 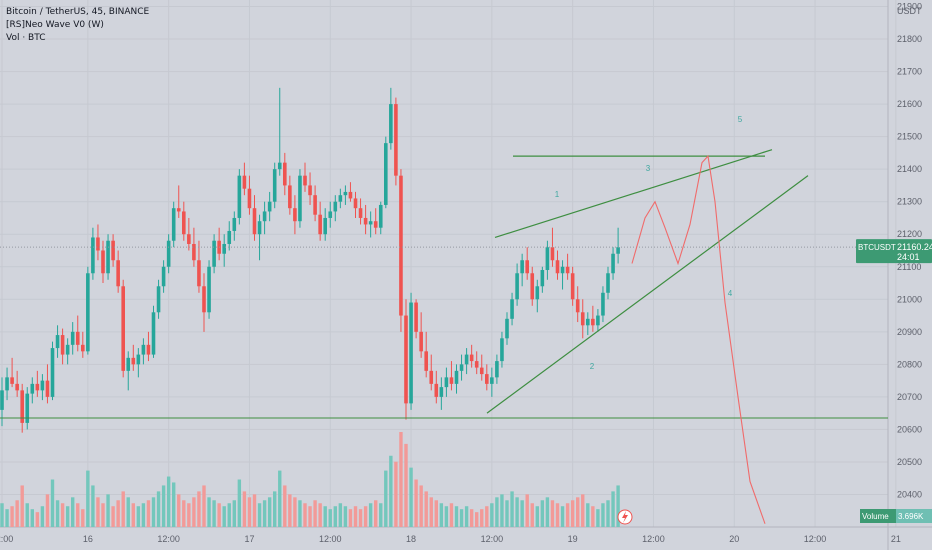 I want to click on symbol-title: Bitcoin / TetherUS, 45, BINANCE, so click(x=78, y=12).